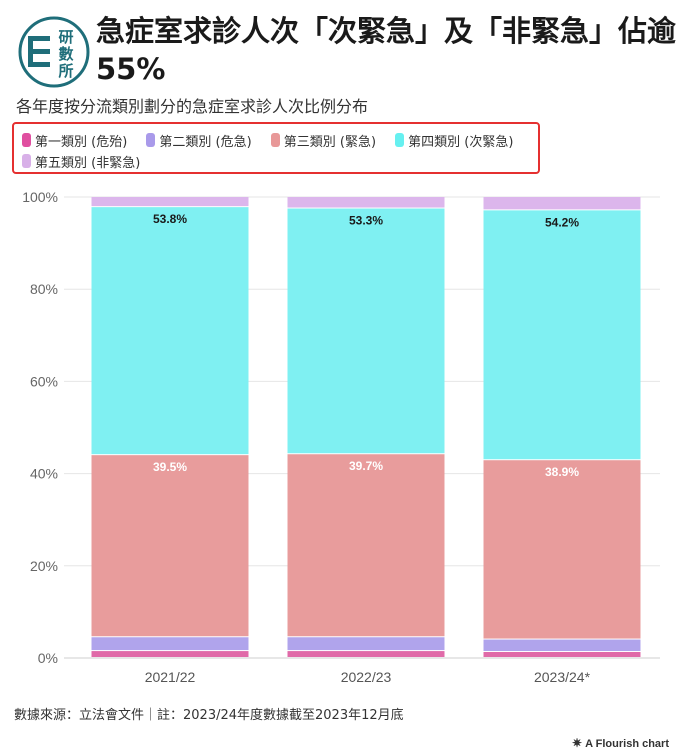  I want to click on legend-label: 第三類別 (緊急), so click(330, 142).